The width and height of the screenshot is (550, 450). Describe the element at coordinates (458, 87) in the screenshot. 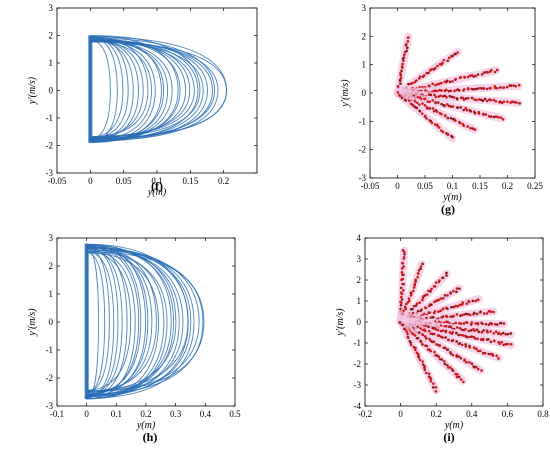

I see `plot-area-g` at that location.